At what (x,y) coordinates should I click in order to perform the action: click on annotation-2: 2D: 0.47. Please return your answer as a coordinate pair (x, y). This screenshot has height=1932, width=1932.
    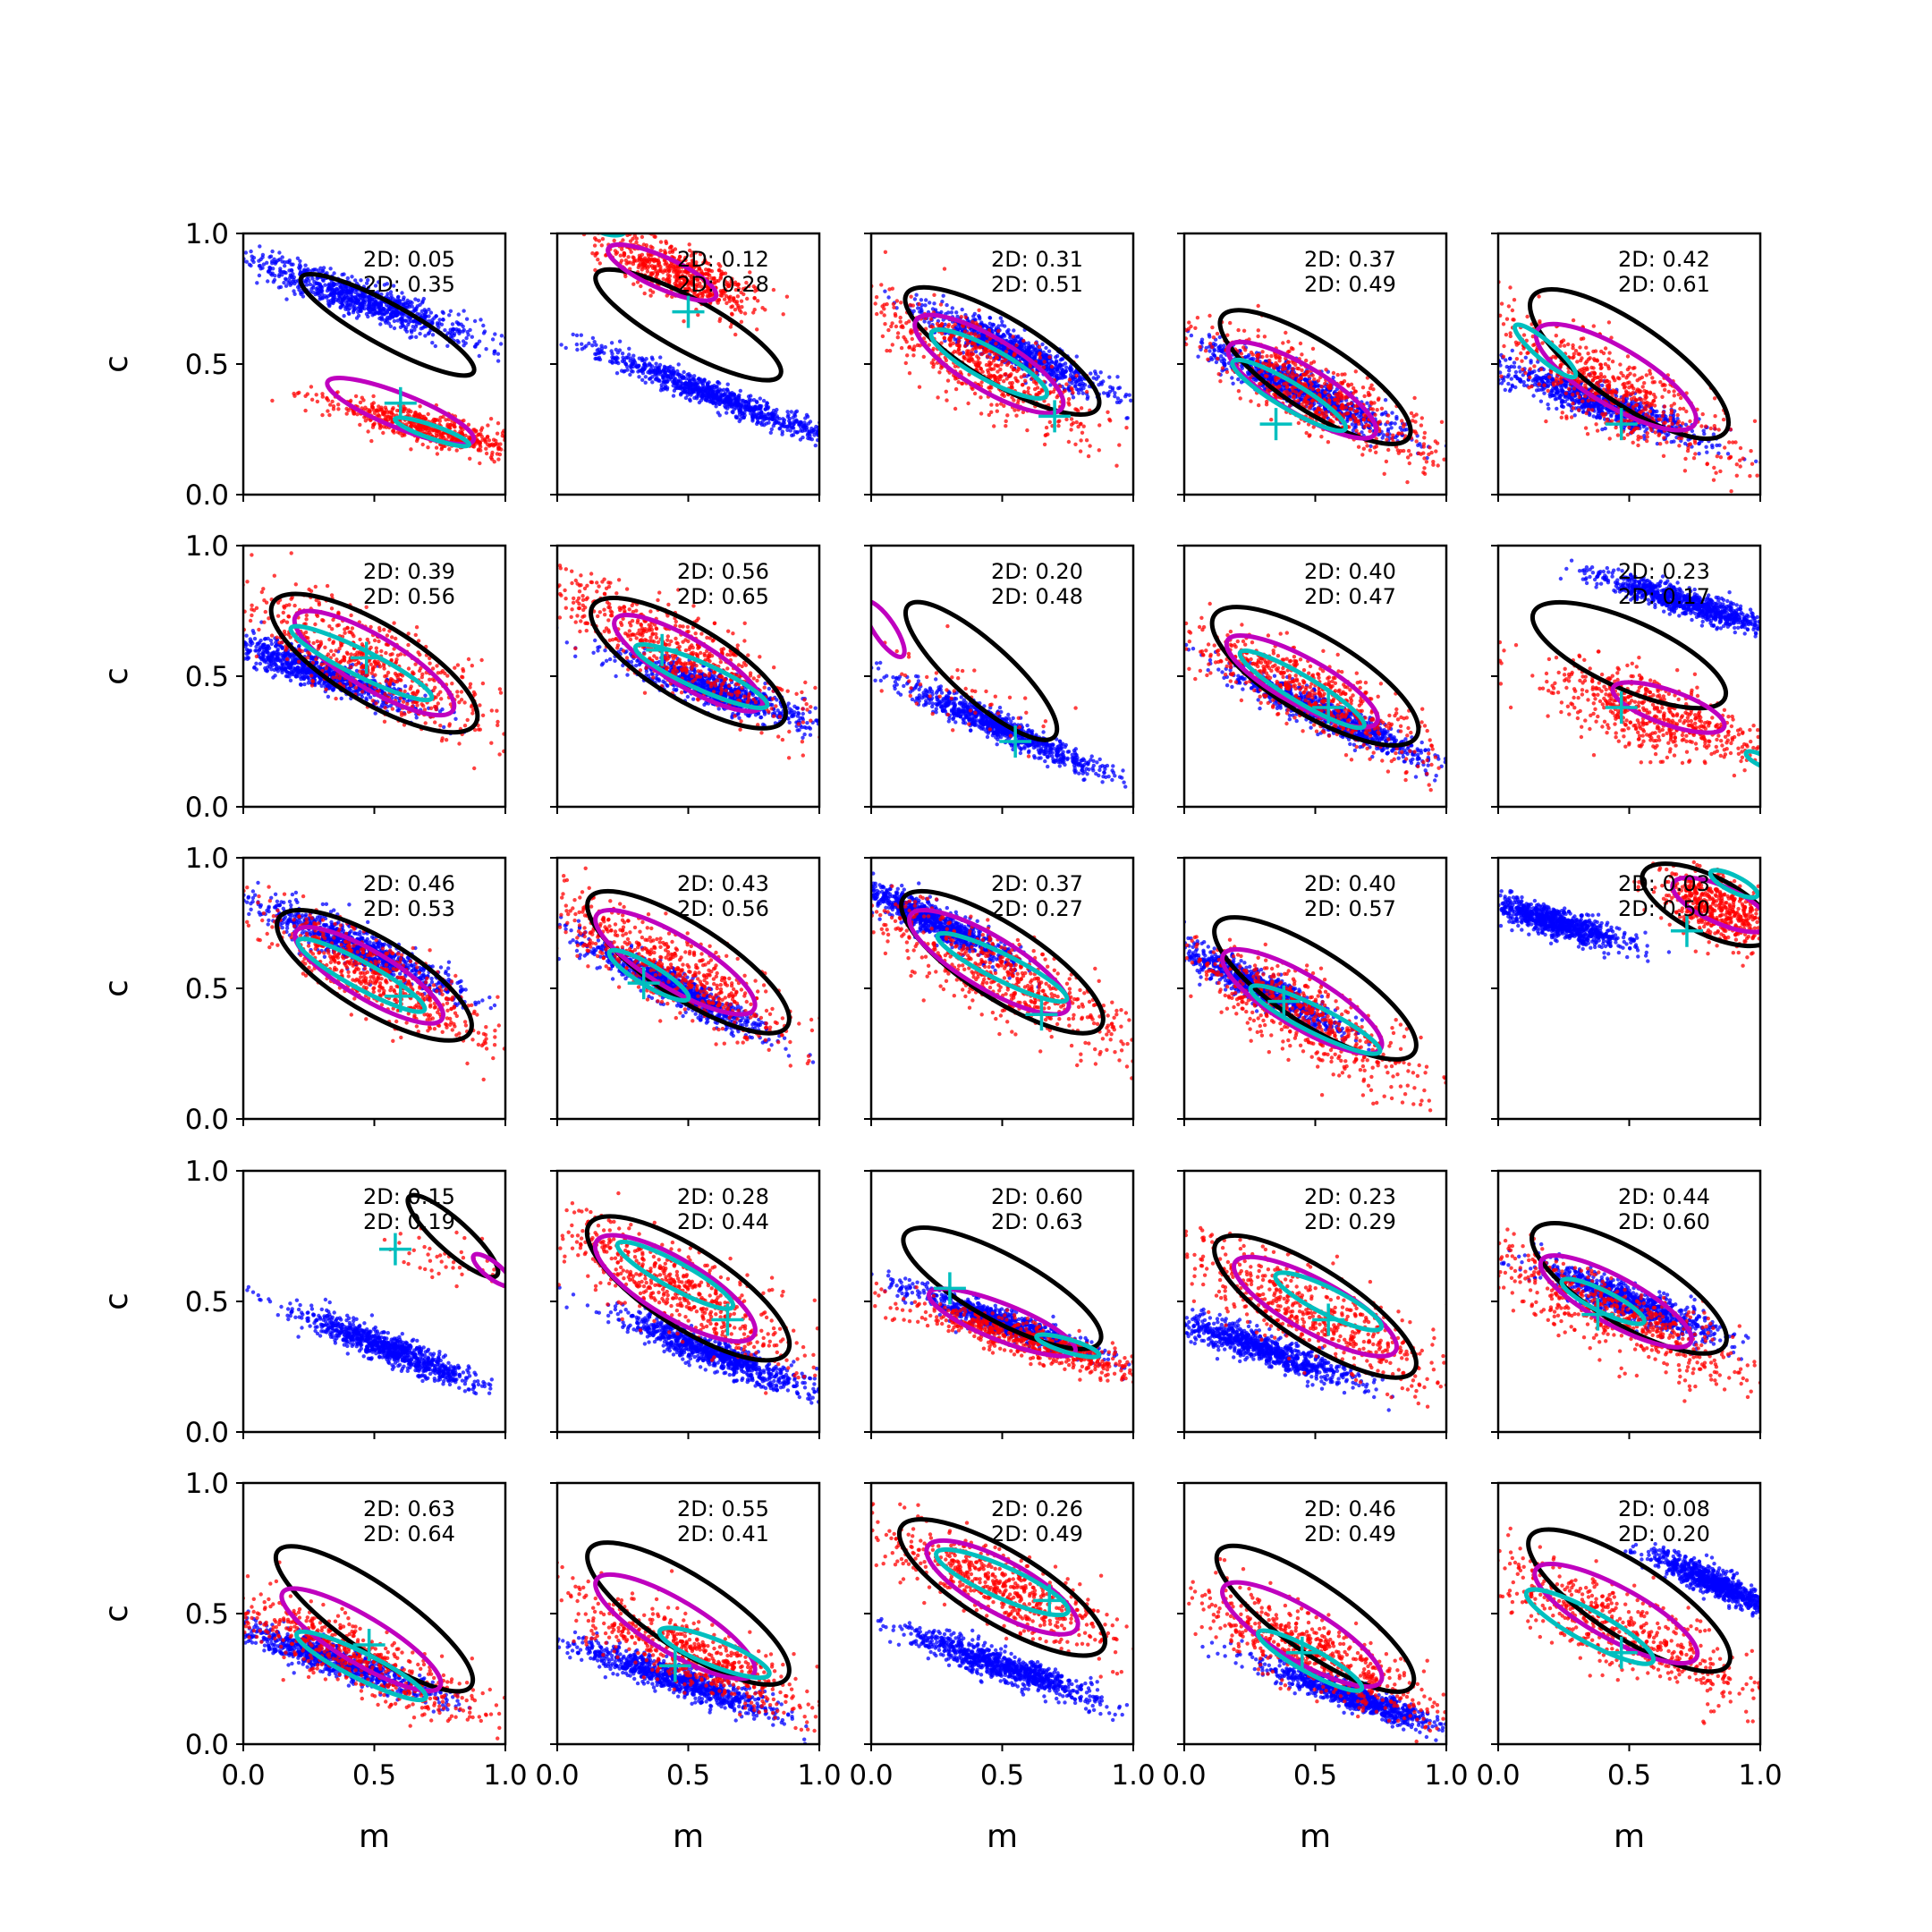
    Looking at the image, I should click on (1350, 596).